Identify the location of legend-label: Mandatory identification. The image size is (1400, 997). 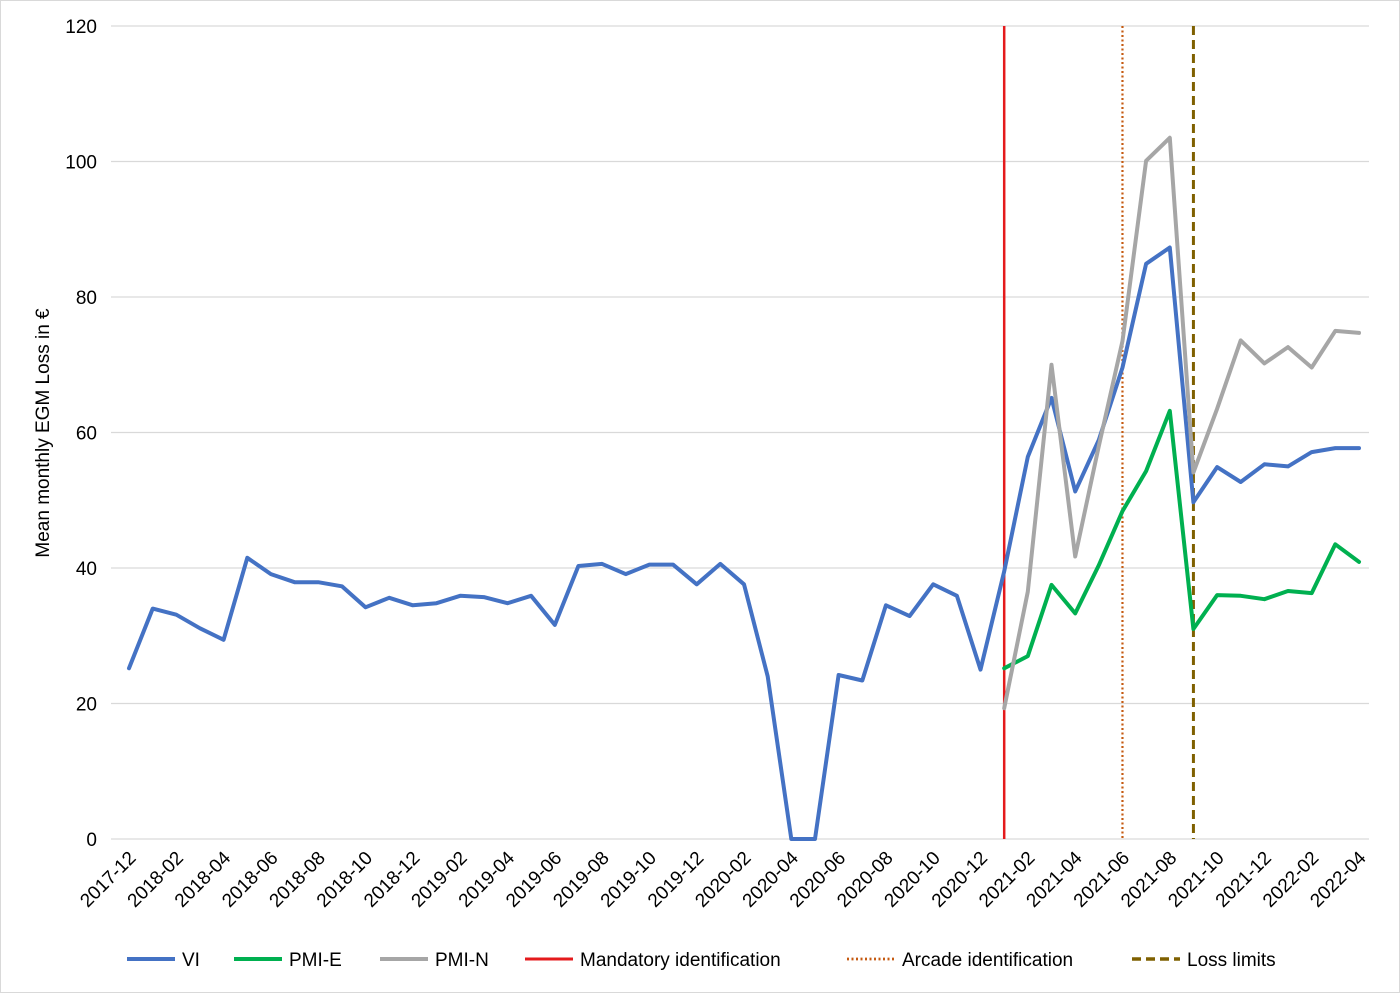
(680, 960).